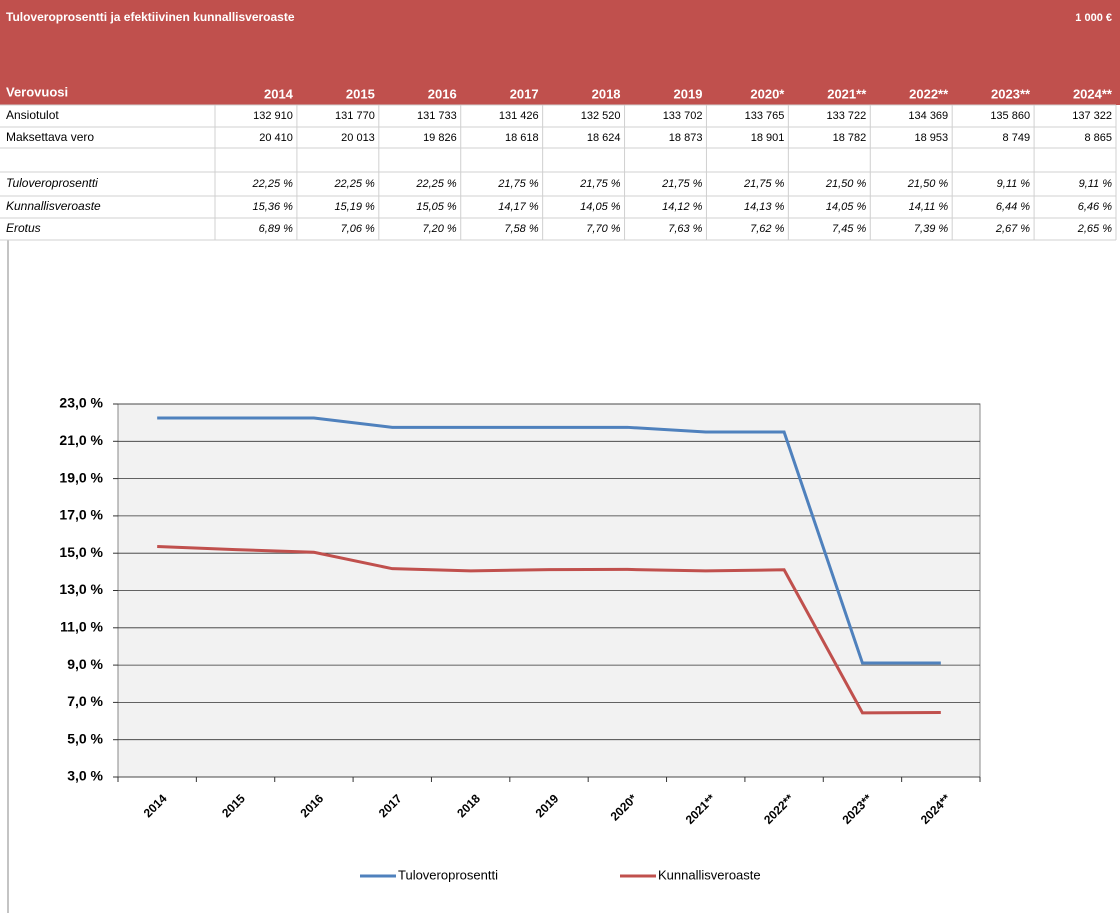  Describe the element at coordinates (273, 207) in the screenshot. I see `cell: 15,36 %` at that location.